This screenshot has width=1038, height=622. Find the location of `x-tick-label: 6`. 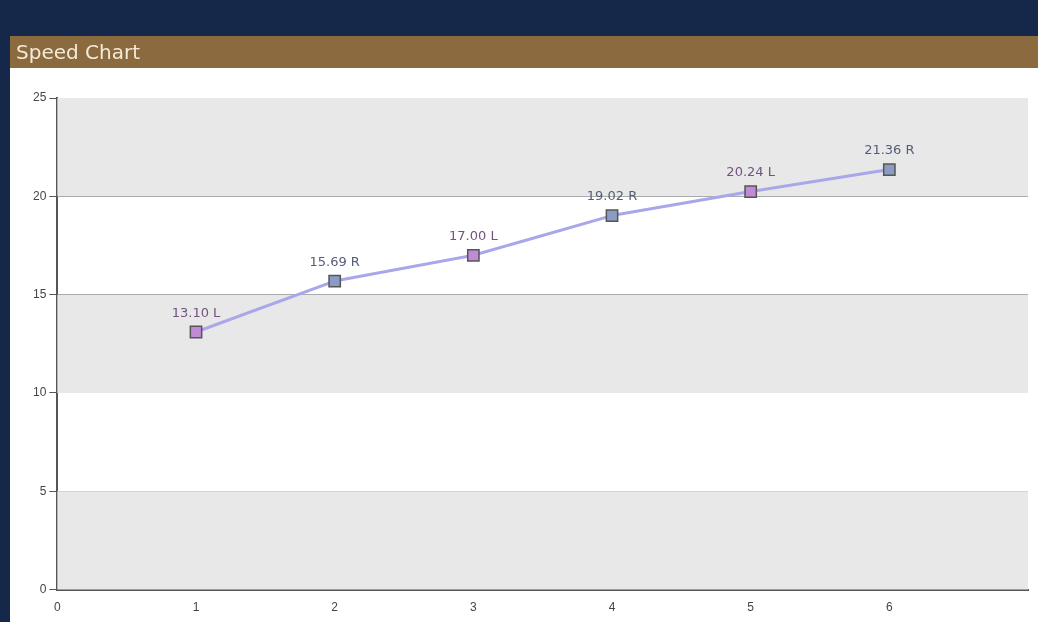

x-tick-label: 6 is located at coordinates (889, 607).